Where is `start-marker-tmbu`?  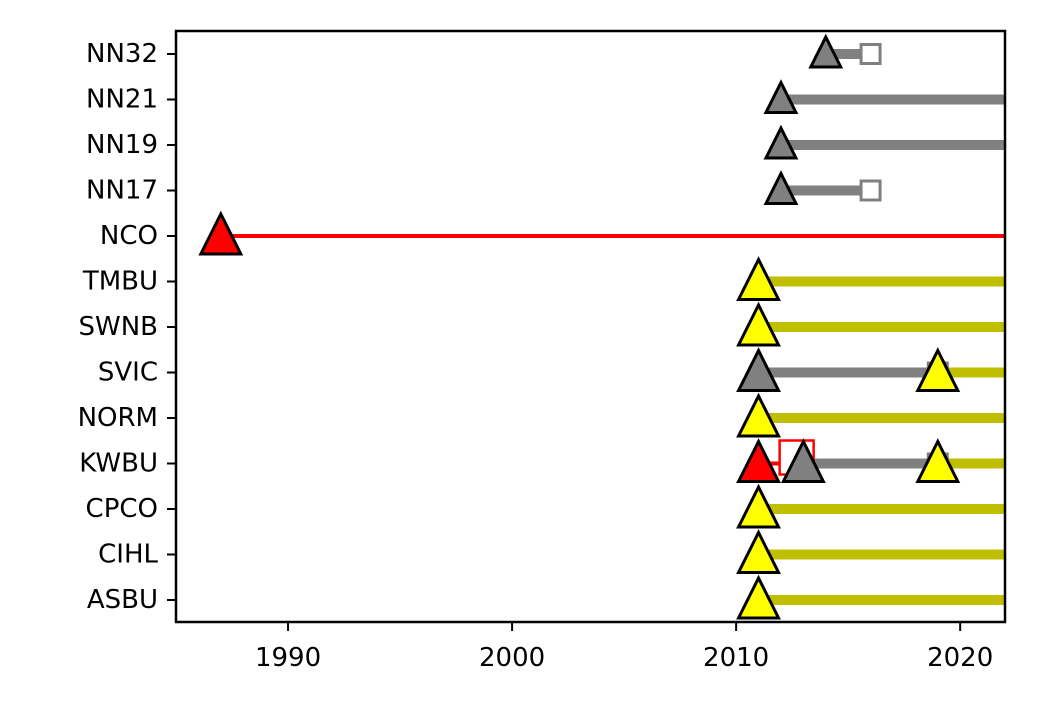
start-marker-tmbu is located at coordinates (758, 278).